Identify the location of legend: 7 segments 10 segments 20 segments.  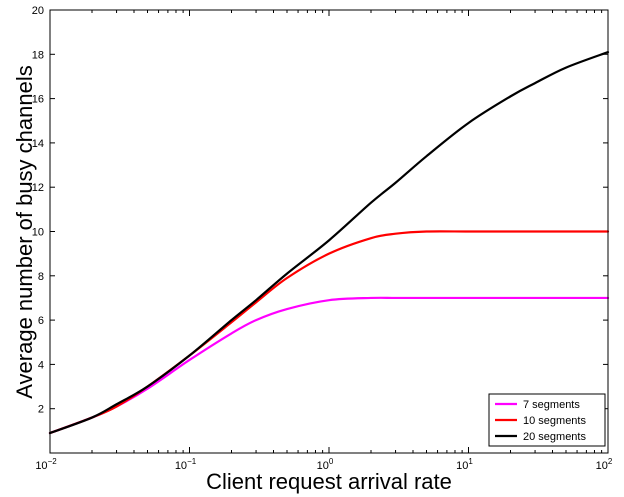
(547, 420).